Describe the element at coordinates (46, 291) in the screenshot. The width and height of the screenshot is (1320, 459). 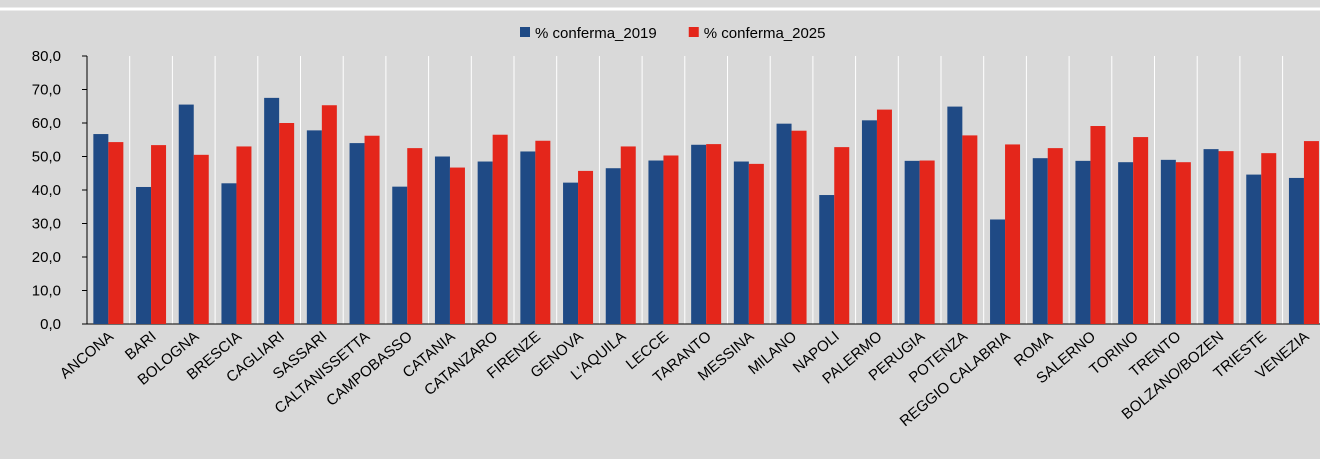
I see `y-tick-label: 10,0` at that location.